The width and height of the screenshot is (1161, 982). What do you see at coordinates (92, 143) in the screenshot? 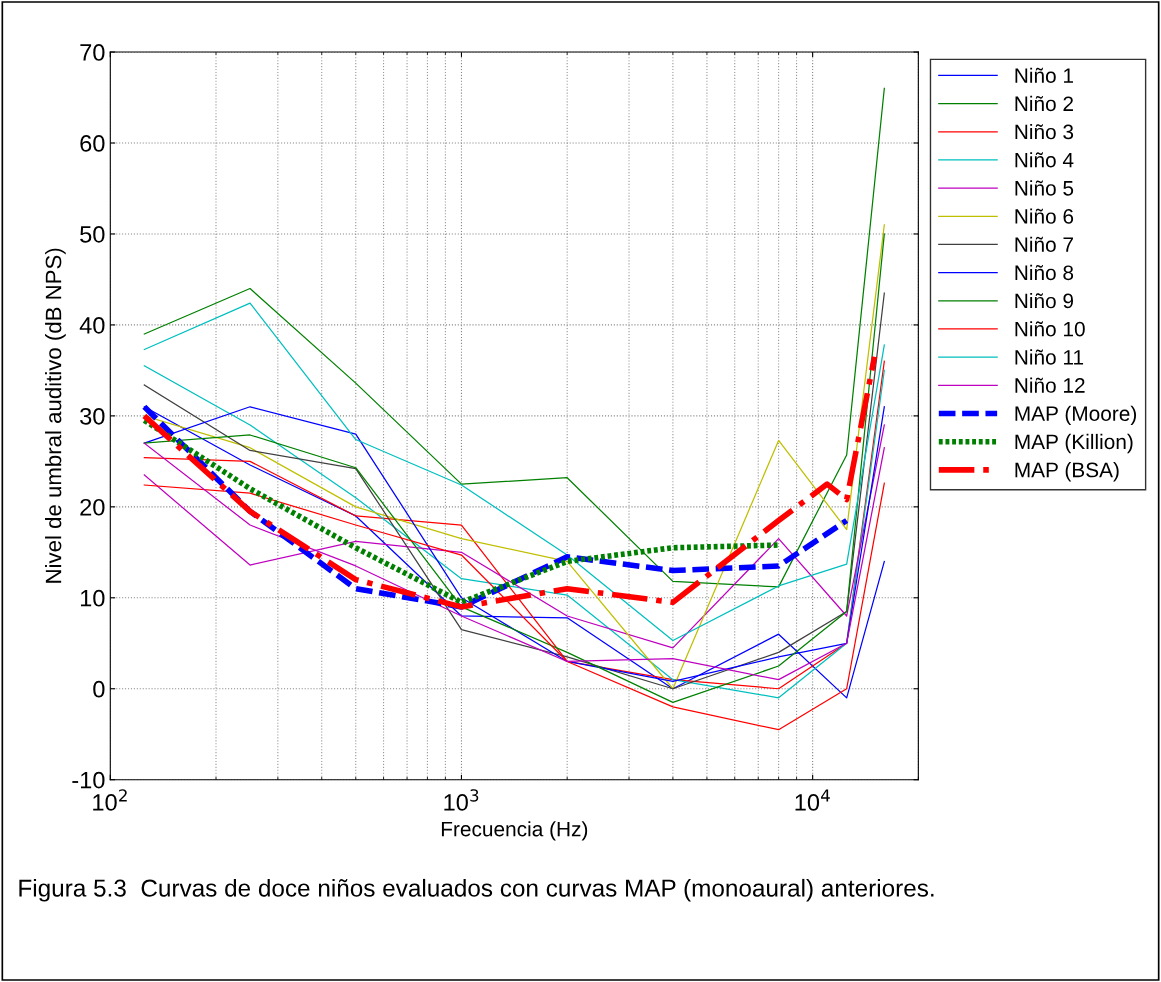
I see `y-tick-label: 60` at bounding box center [92, 143].